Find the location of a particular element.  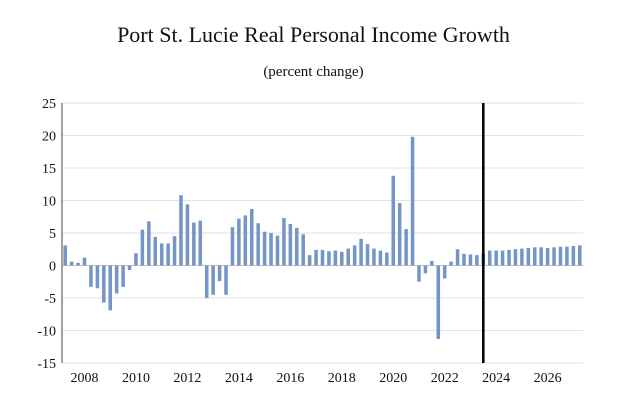

x-tick-label: 2016 is located at coordinates (290, 378).